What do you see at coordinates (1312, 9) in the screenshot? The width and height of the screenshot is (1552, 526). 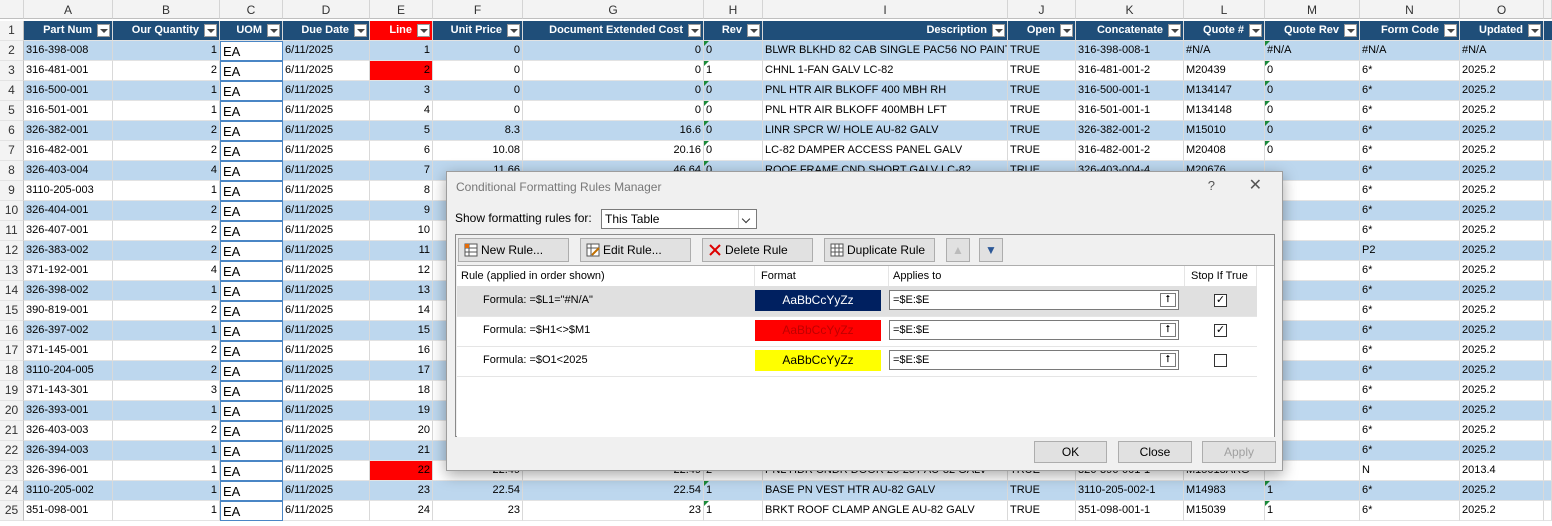 I see `column-header-m: M` at bounding box center [1312, 9].